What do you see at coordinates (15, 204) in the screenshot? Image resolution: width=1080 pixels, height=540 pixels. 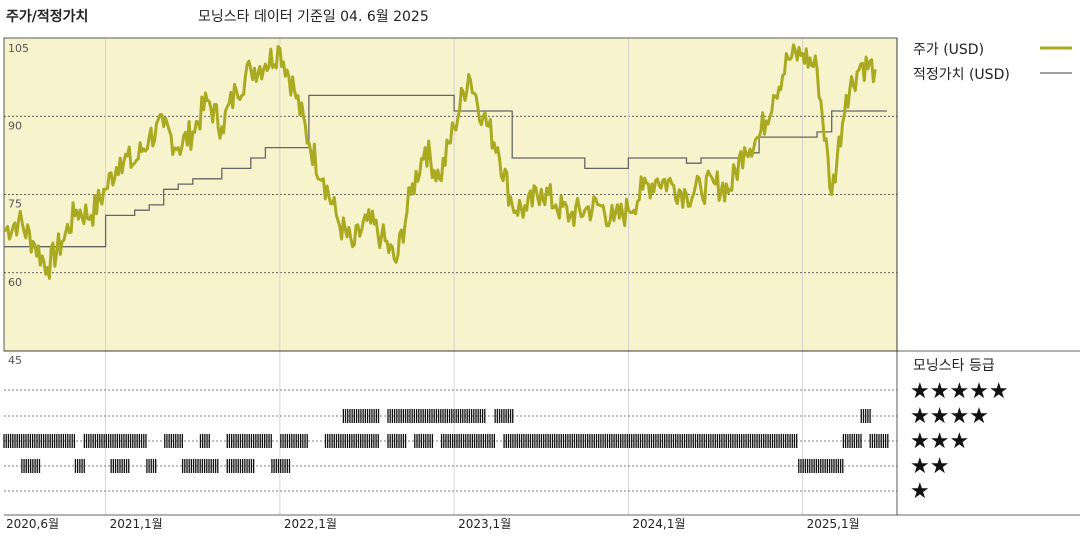 I see `y-tick-label: 75` at bounding box center [15, 204].